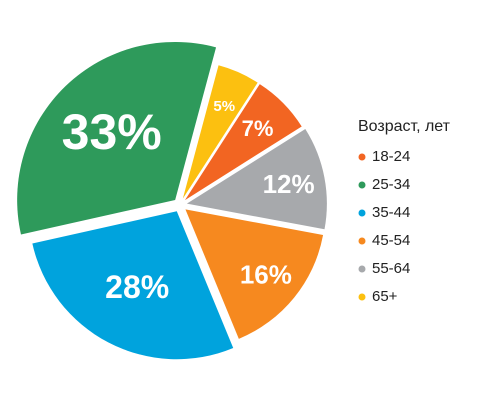 This screenshot has width=490, height=405. I want to click on slice-label: 28%, so click(137, 287).